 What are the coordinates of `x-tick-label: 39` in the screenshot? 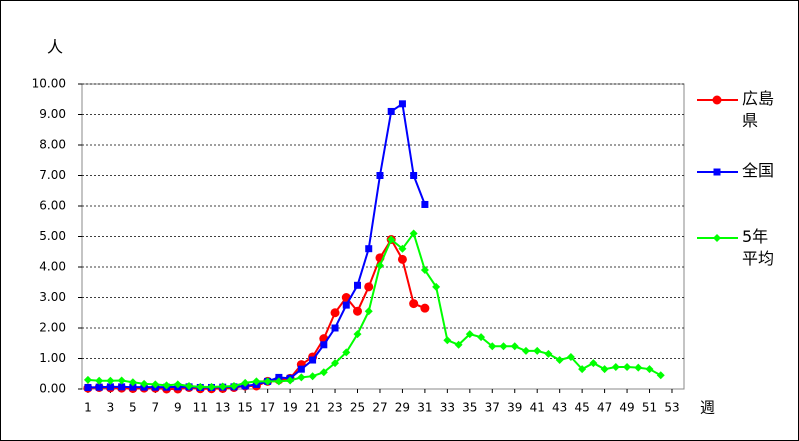 It's located at (514, 408).